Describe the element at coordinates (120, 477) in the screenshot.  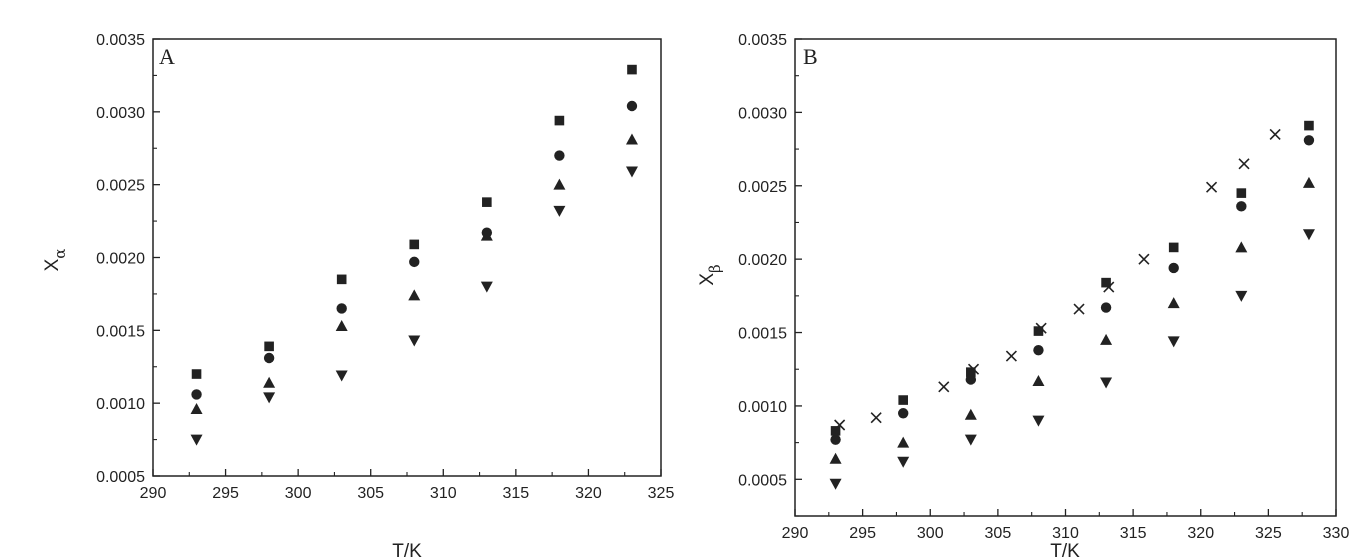
I see `y-tick-label: 0.0005` at that location.